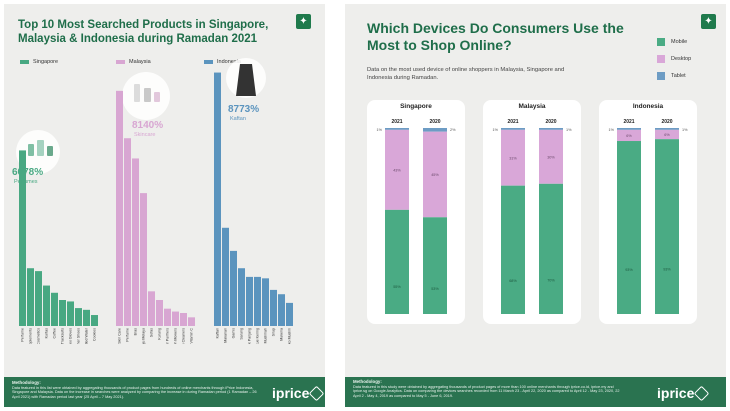  Describe the element at coordinates (241, 334) in the screenshot. I see `category-label: Sarung` at that location.